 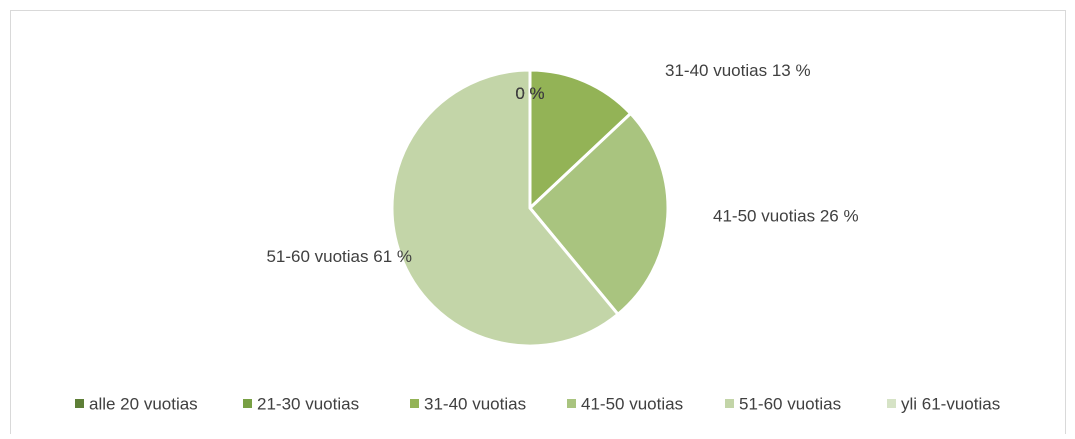 I want to click on data-label-value: 0 %, so click(x=529, y=93).